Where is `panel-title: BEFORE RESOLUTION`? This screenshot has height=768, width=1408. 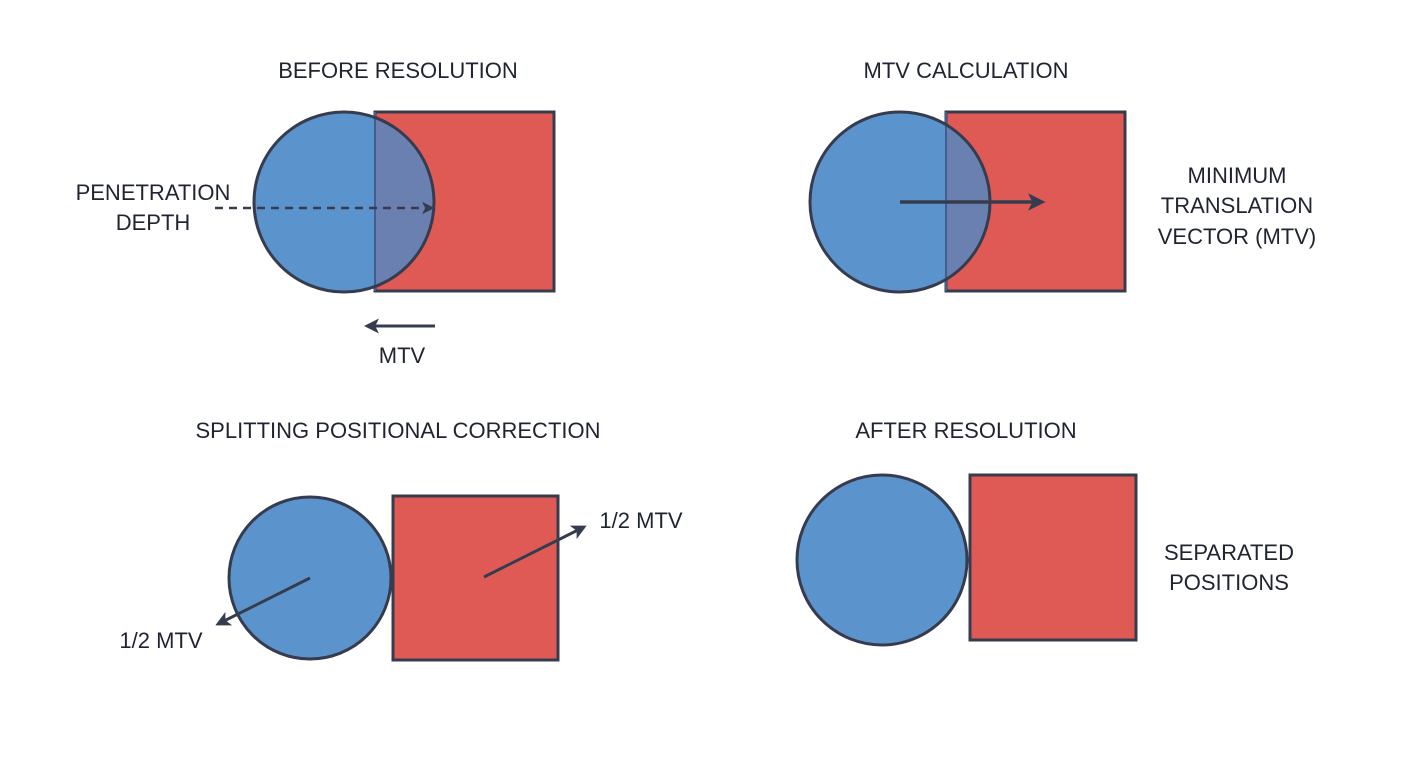 panel-title: BEFORE RESOLUTION is located at coordinates (398, 70).